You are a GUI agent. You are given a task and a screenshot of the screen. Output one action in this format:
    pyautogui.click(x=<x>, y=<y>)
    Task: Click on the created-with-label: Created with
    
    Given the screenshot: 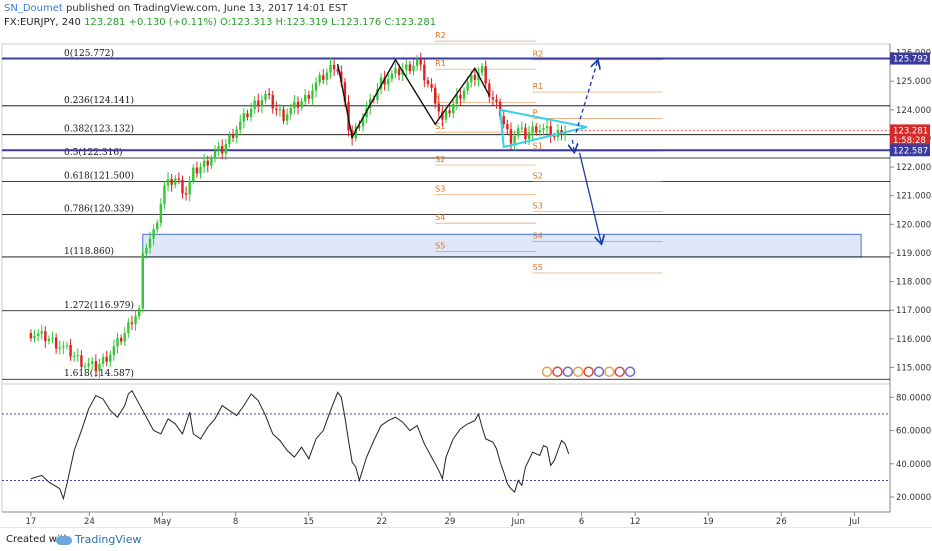 What is the action you would take?
    pyautogui.click(x=38, y=539)
    